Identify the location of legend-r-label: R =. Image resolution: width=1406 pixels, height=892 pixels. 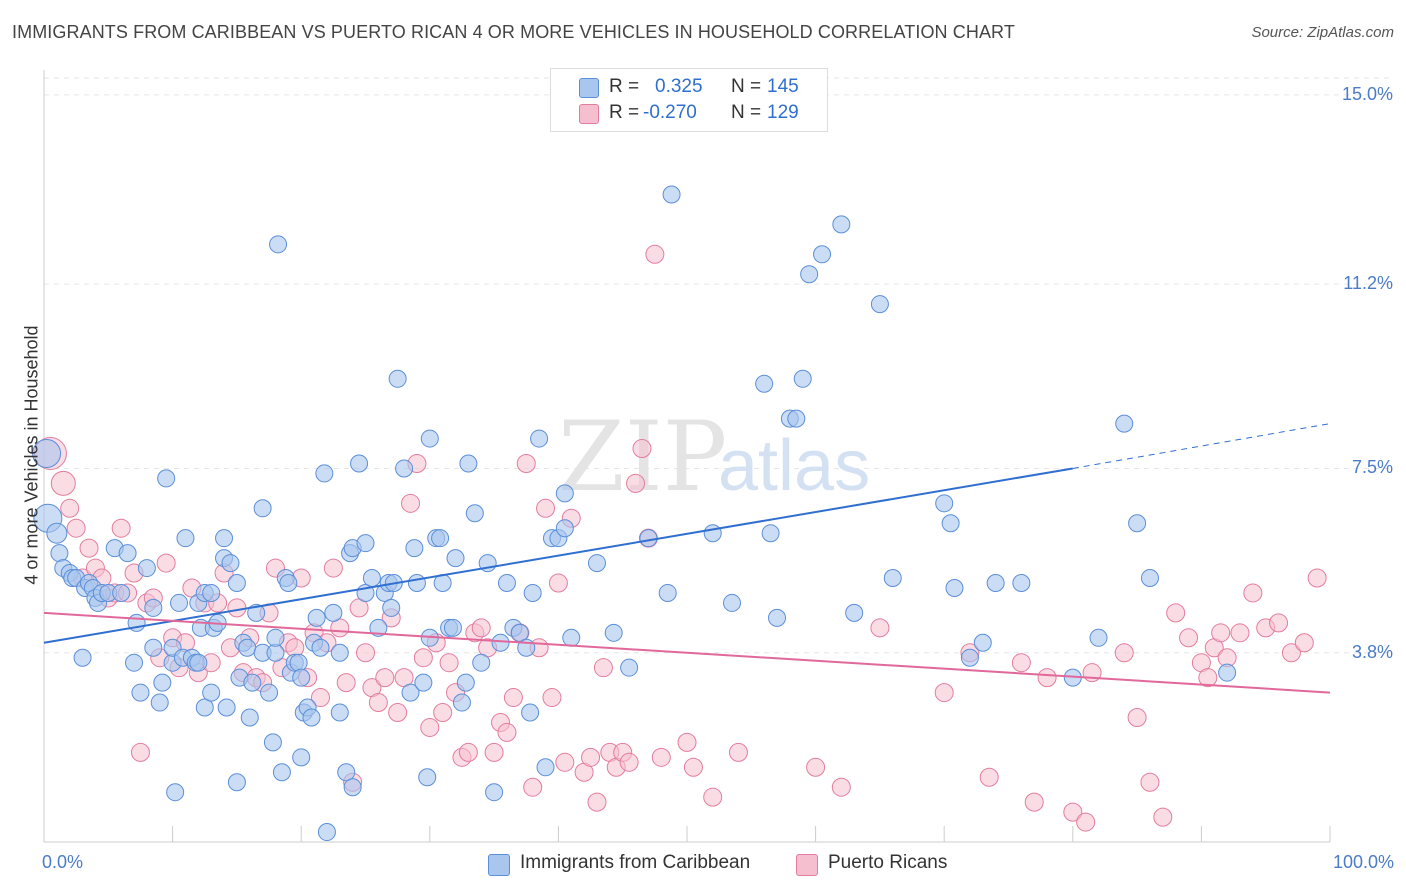
(624, 112).